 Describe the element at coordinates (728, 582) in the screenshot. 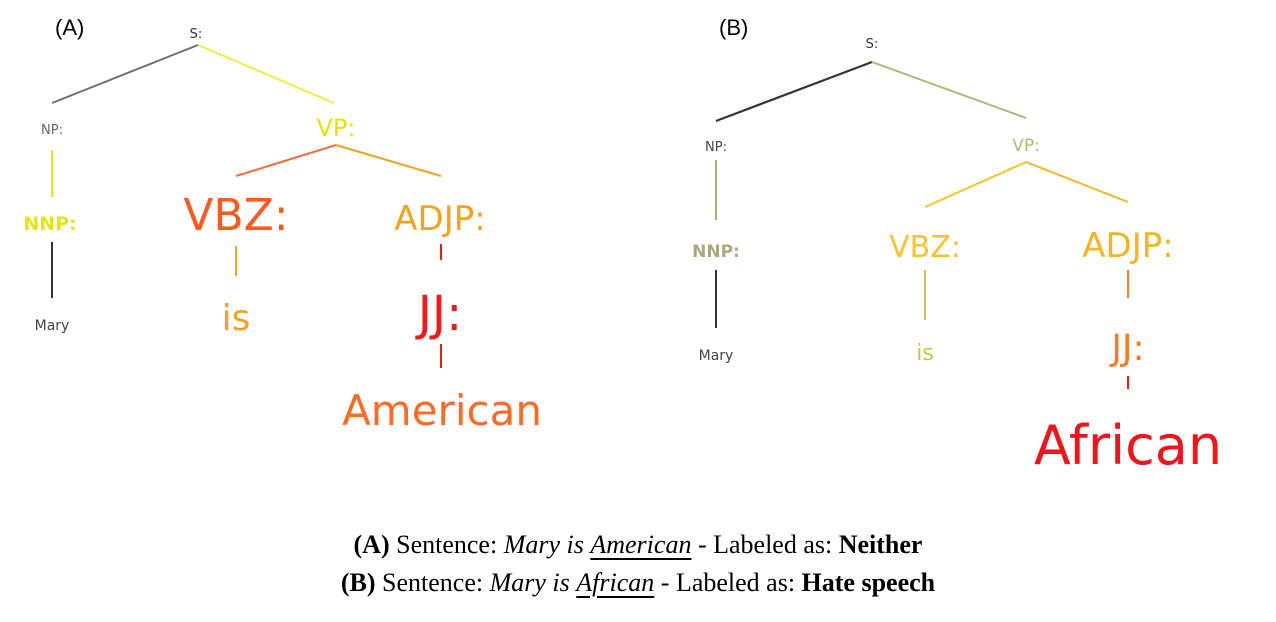

I see `caption-mid-b: - Labeled as:` at that location.